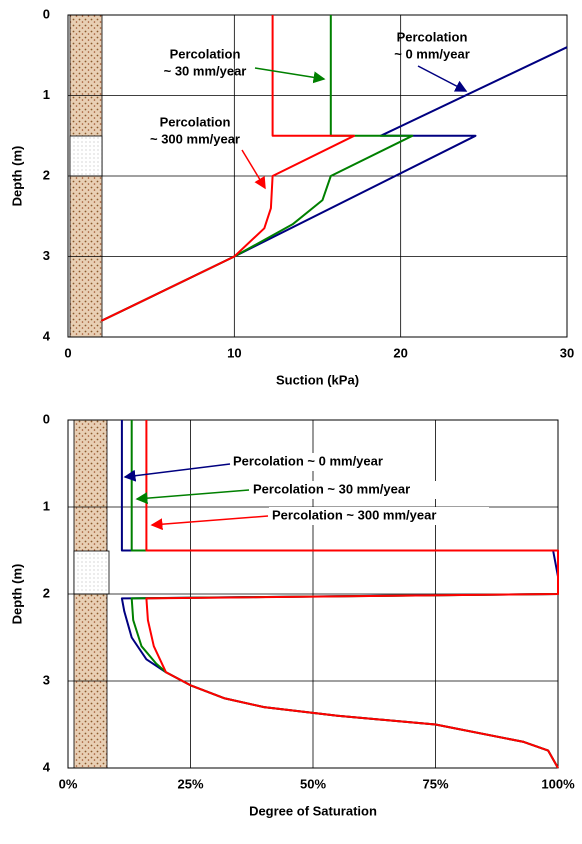 This screenshot has height=844, width=582. I want to click on legend-label: Percolation ~ 30 mm/year, so click(331, 488).